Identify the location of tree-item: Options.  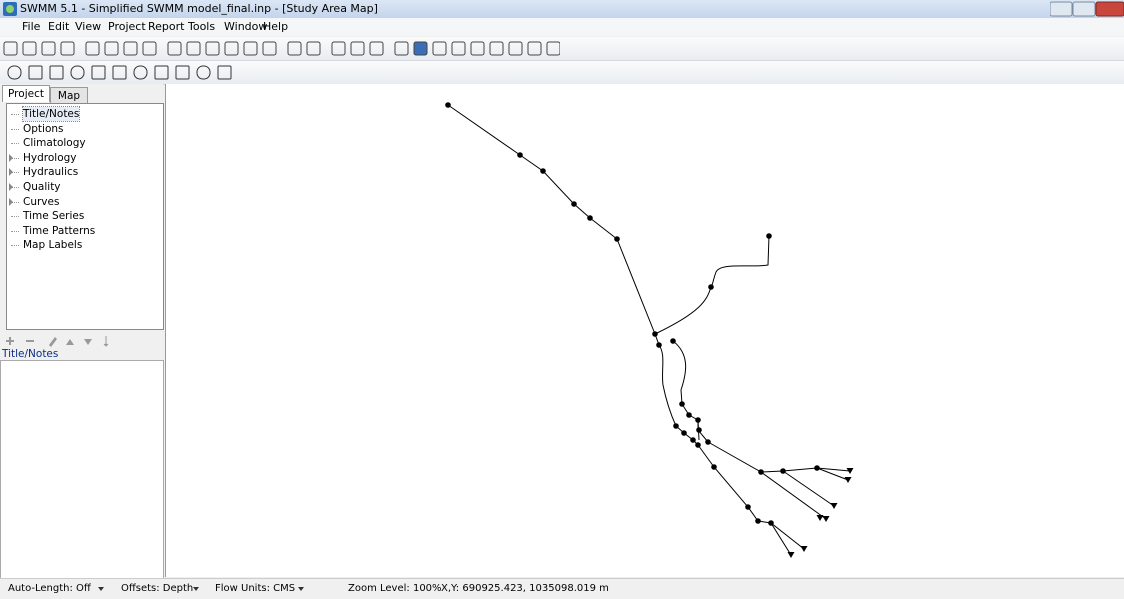
(43, 128).